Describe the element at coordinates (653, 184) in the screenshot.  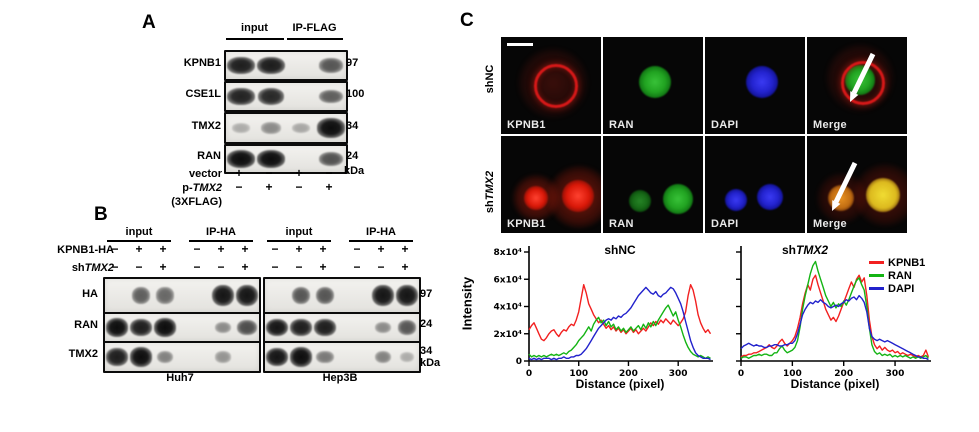
I see `if-tile-shtmx2-ran: RAN` at that location.